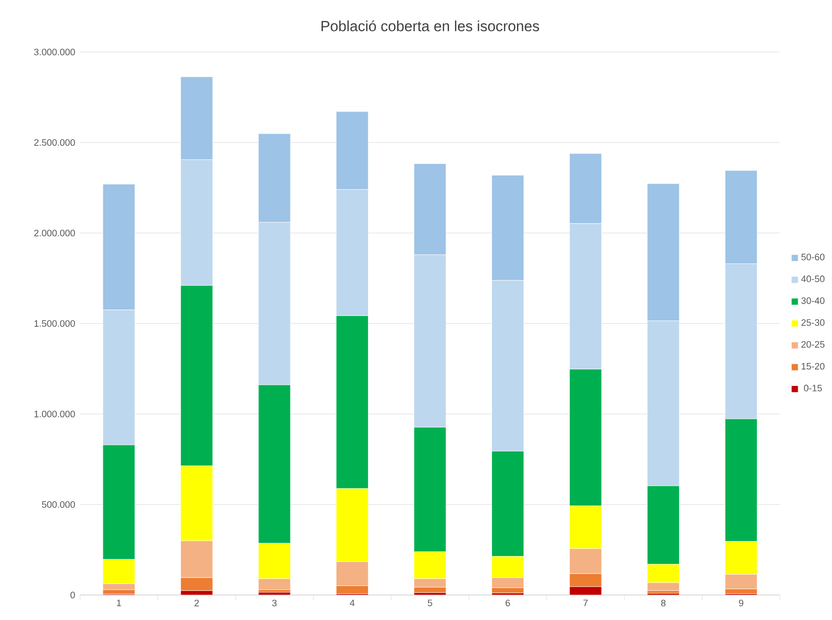  What do you see at coordinates (274, 603) in the screenshot?
I see `x-tick-label: 3` at bounding box center [274, 603].